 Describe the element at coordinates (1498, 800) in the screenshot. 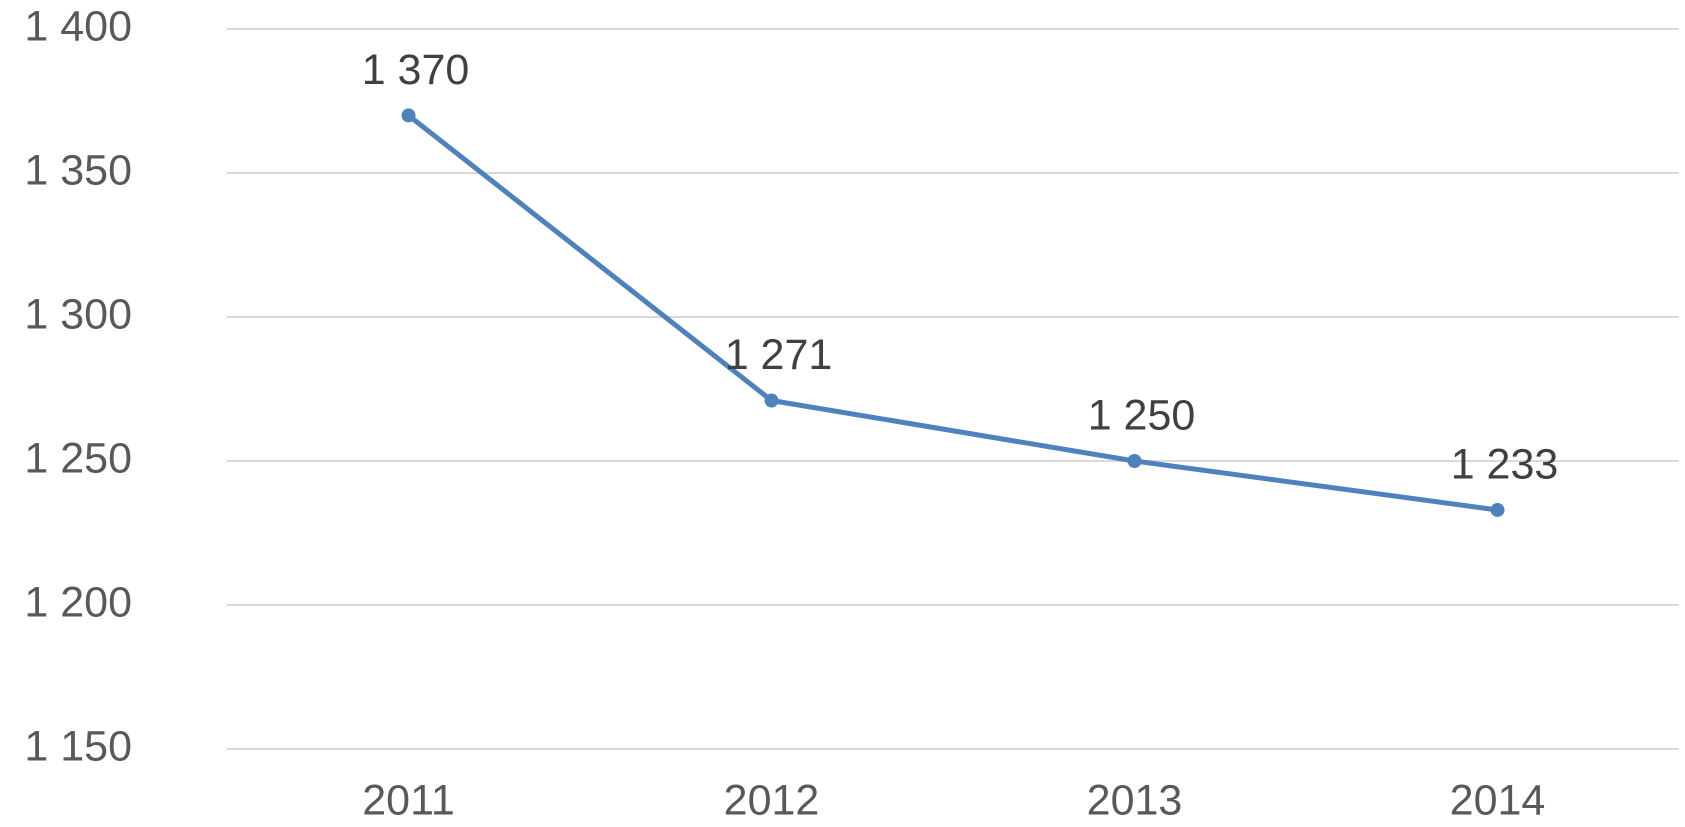

I see `x-tick-label: 2014` at that location.